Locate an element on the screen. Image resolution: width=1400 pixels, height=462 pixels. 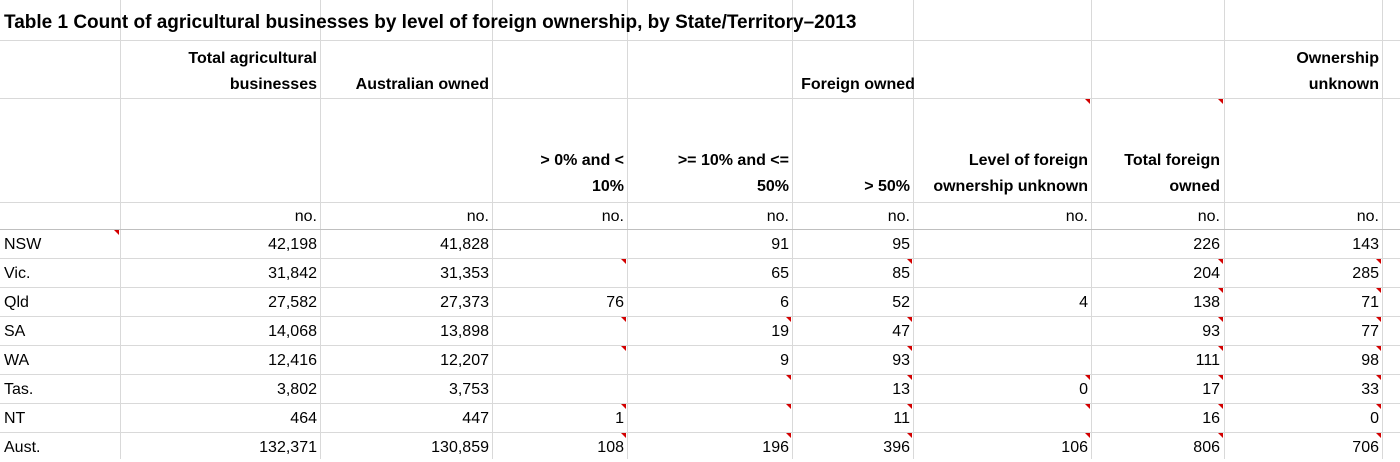
table-row: Tas. 3,802 3,753 13 0 17 33 is located at coordinates (700, 389).